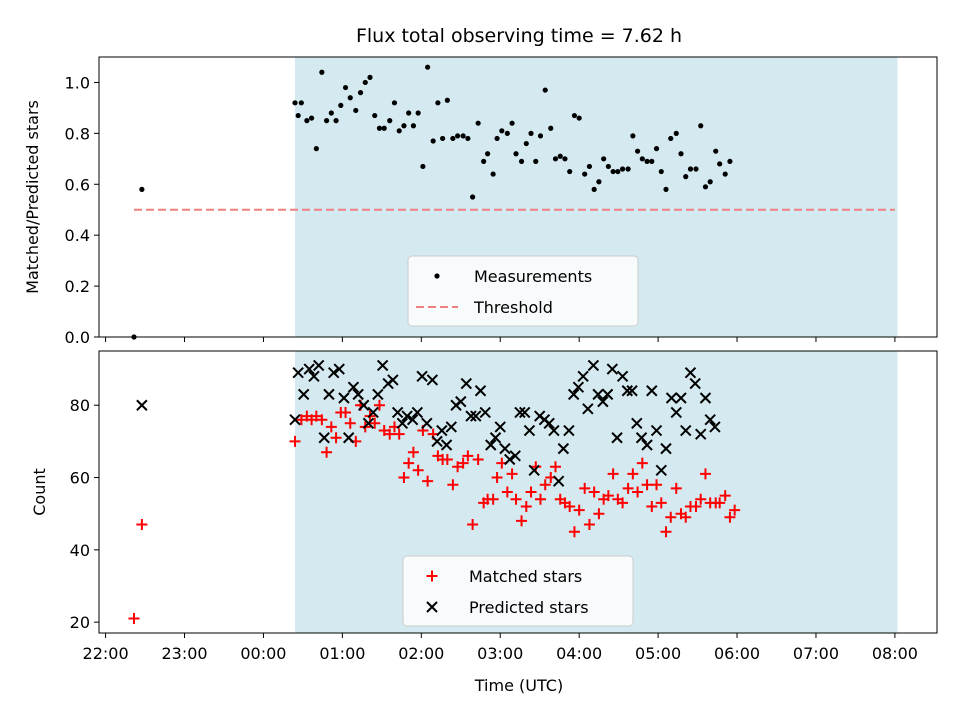 Image resolution: width=960 pixels, height=724 pixels. What do you see at coordinates (816, 653) in the screenshot?
I see `x-tick-label: 07:00` at bounding box center [816, 653].